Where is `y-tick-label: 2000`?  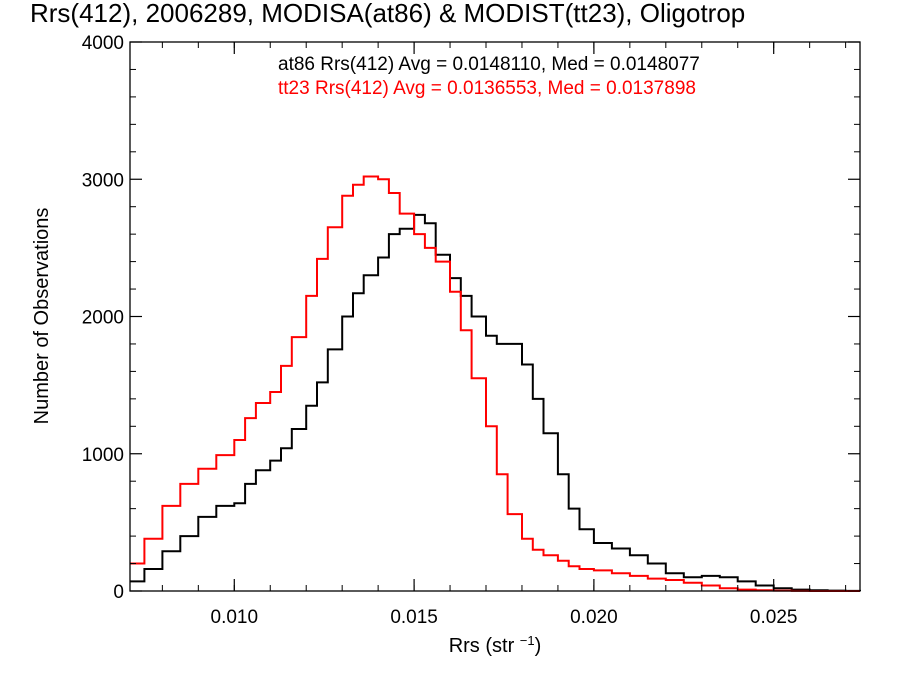
y-tick-label: 2000 is located at coordinates (103, 318).